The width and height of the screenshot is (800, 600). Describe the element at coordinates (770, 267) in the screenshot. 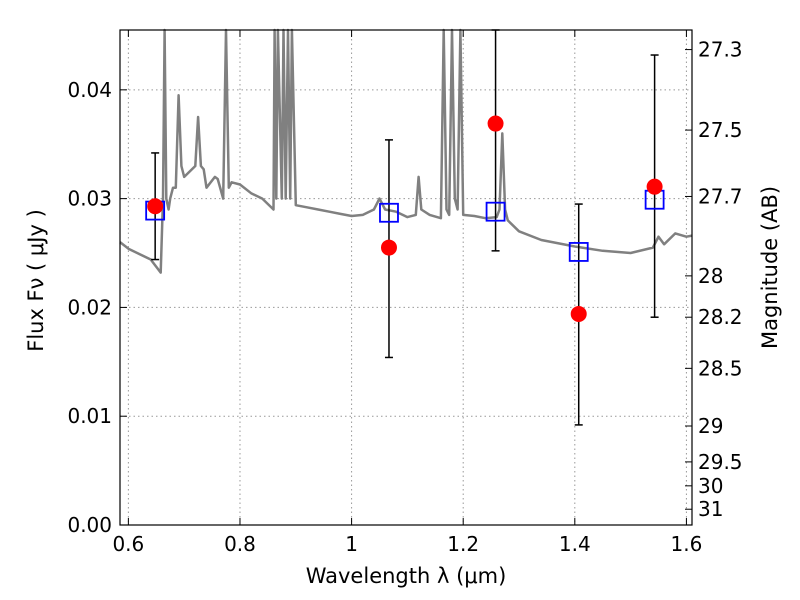

I see `y-axis-right-label: Magnitude (AB)` at that location.